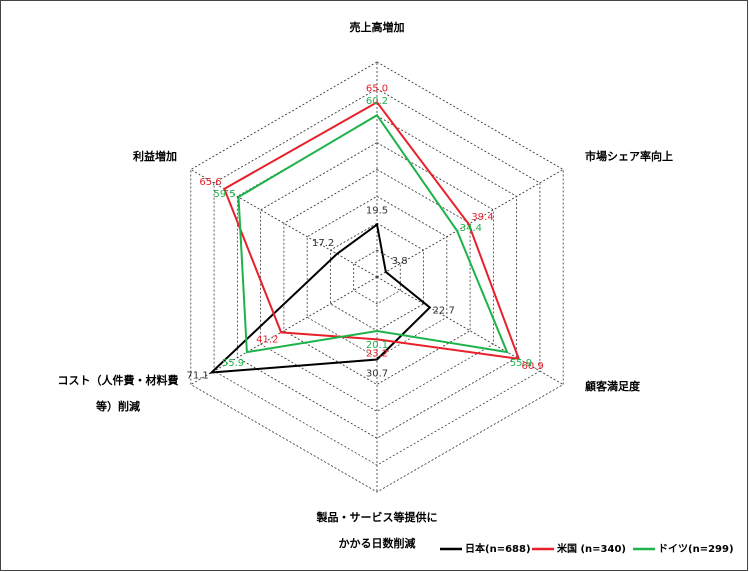  What do you see at coordinates (118, 380) in the screenshot?
I see `category-label: コスト（人件費・材料費` at bounding box center [118, 380].